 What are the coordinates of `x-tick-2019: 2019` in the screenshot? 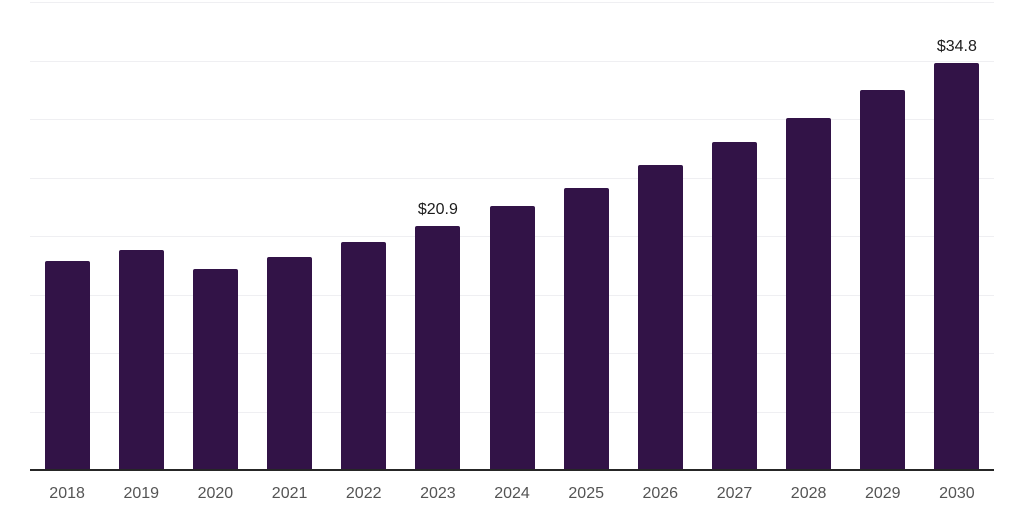 It's located at (141, 493).